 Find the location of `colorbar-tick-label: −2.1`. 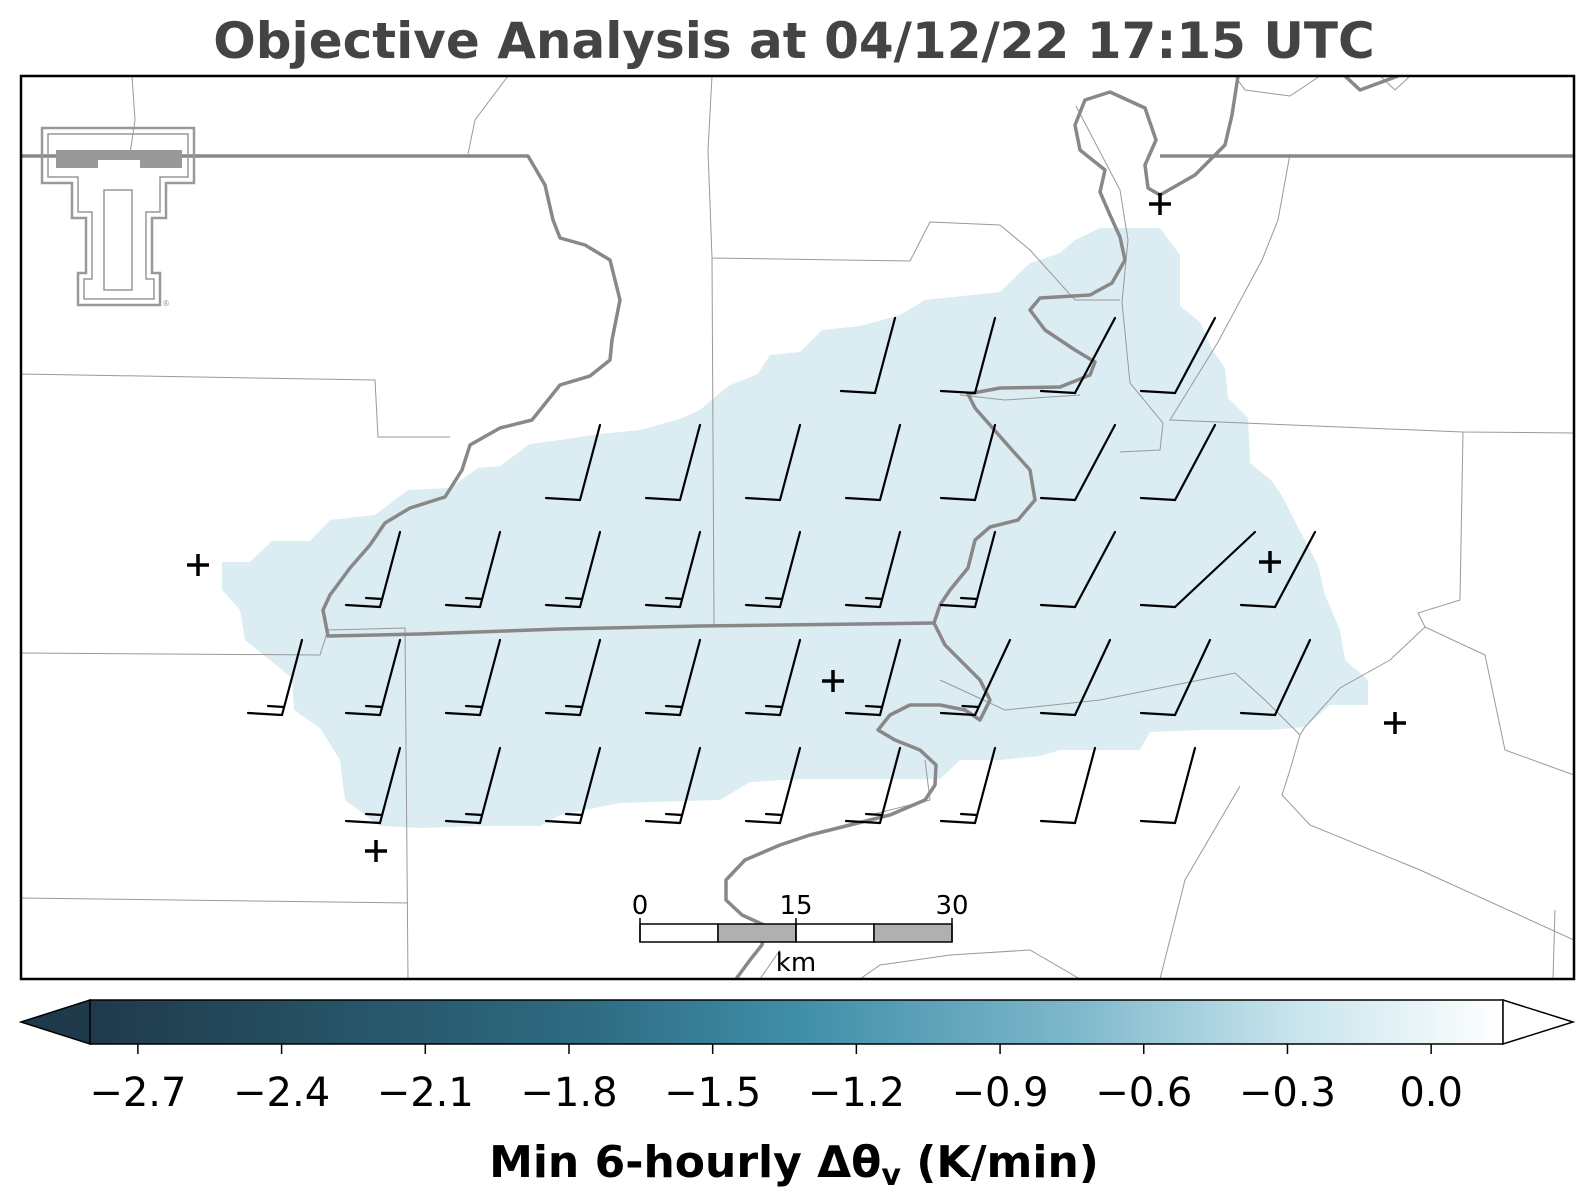

colorbar-tick-label: −2.1 is located at coordinates (425, 1093).